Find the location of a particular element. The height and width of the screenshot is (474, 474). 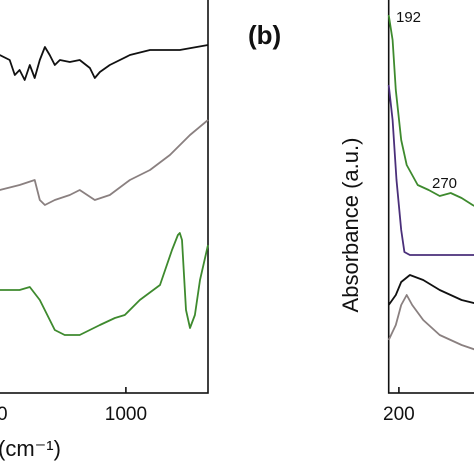

x-axis-label: (cm⁻¹) is located at coordinates (30, 448).